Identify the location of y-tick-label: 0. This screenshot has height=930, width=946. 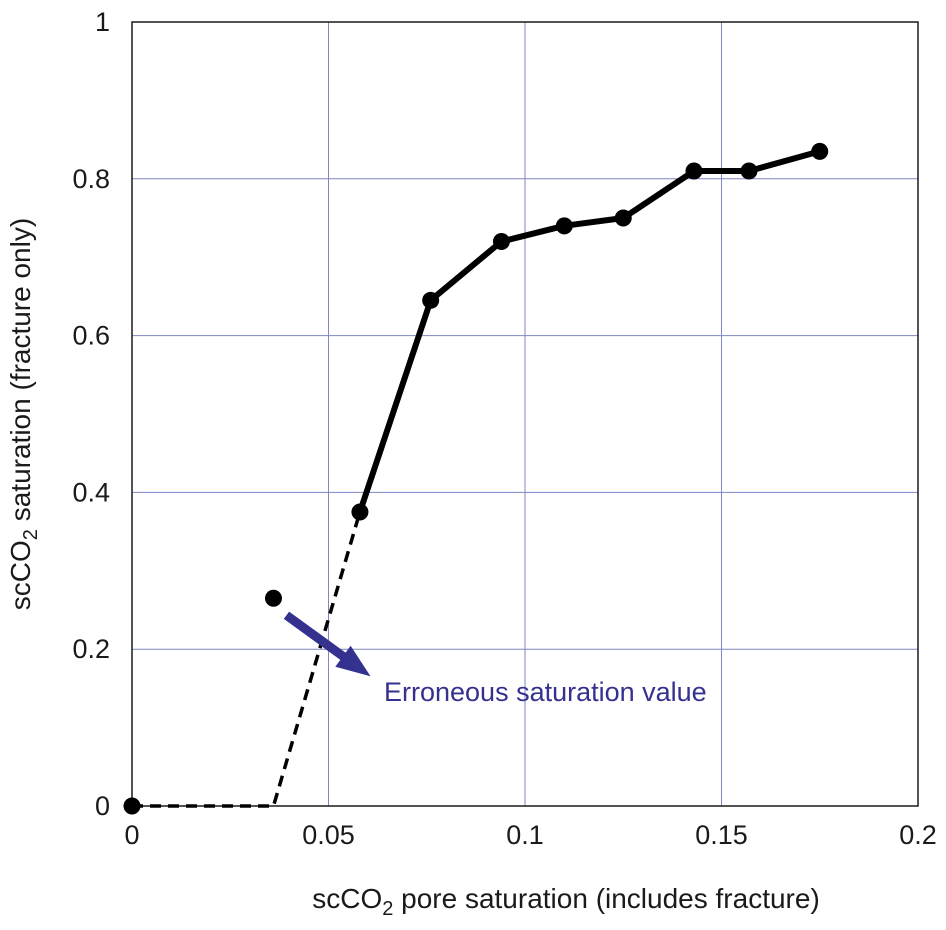
(102, 806).